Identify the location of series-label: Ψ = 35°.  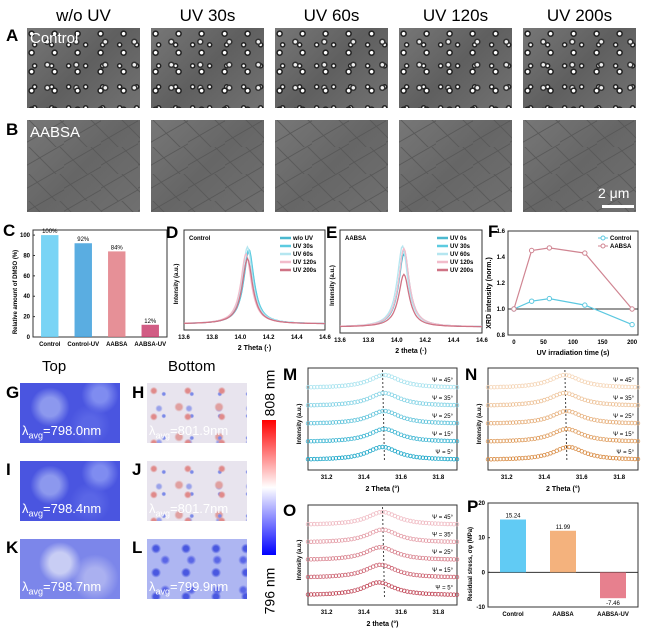
(443, 399).